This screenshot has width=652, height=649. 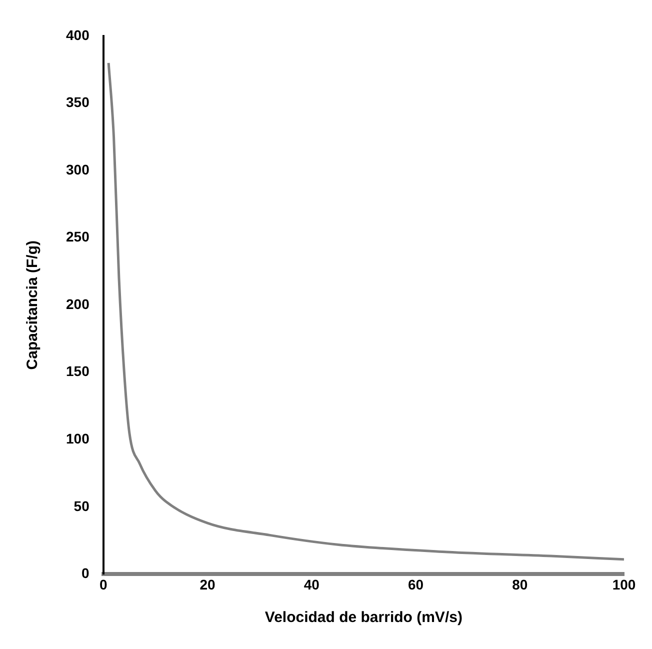 What do you see at coordinates (82, 506) in the screenshot?
I see `y-tick-label: 50` at bounding box center [82, 506].